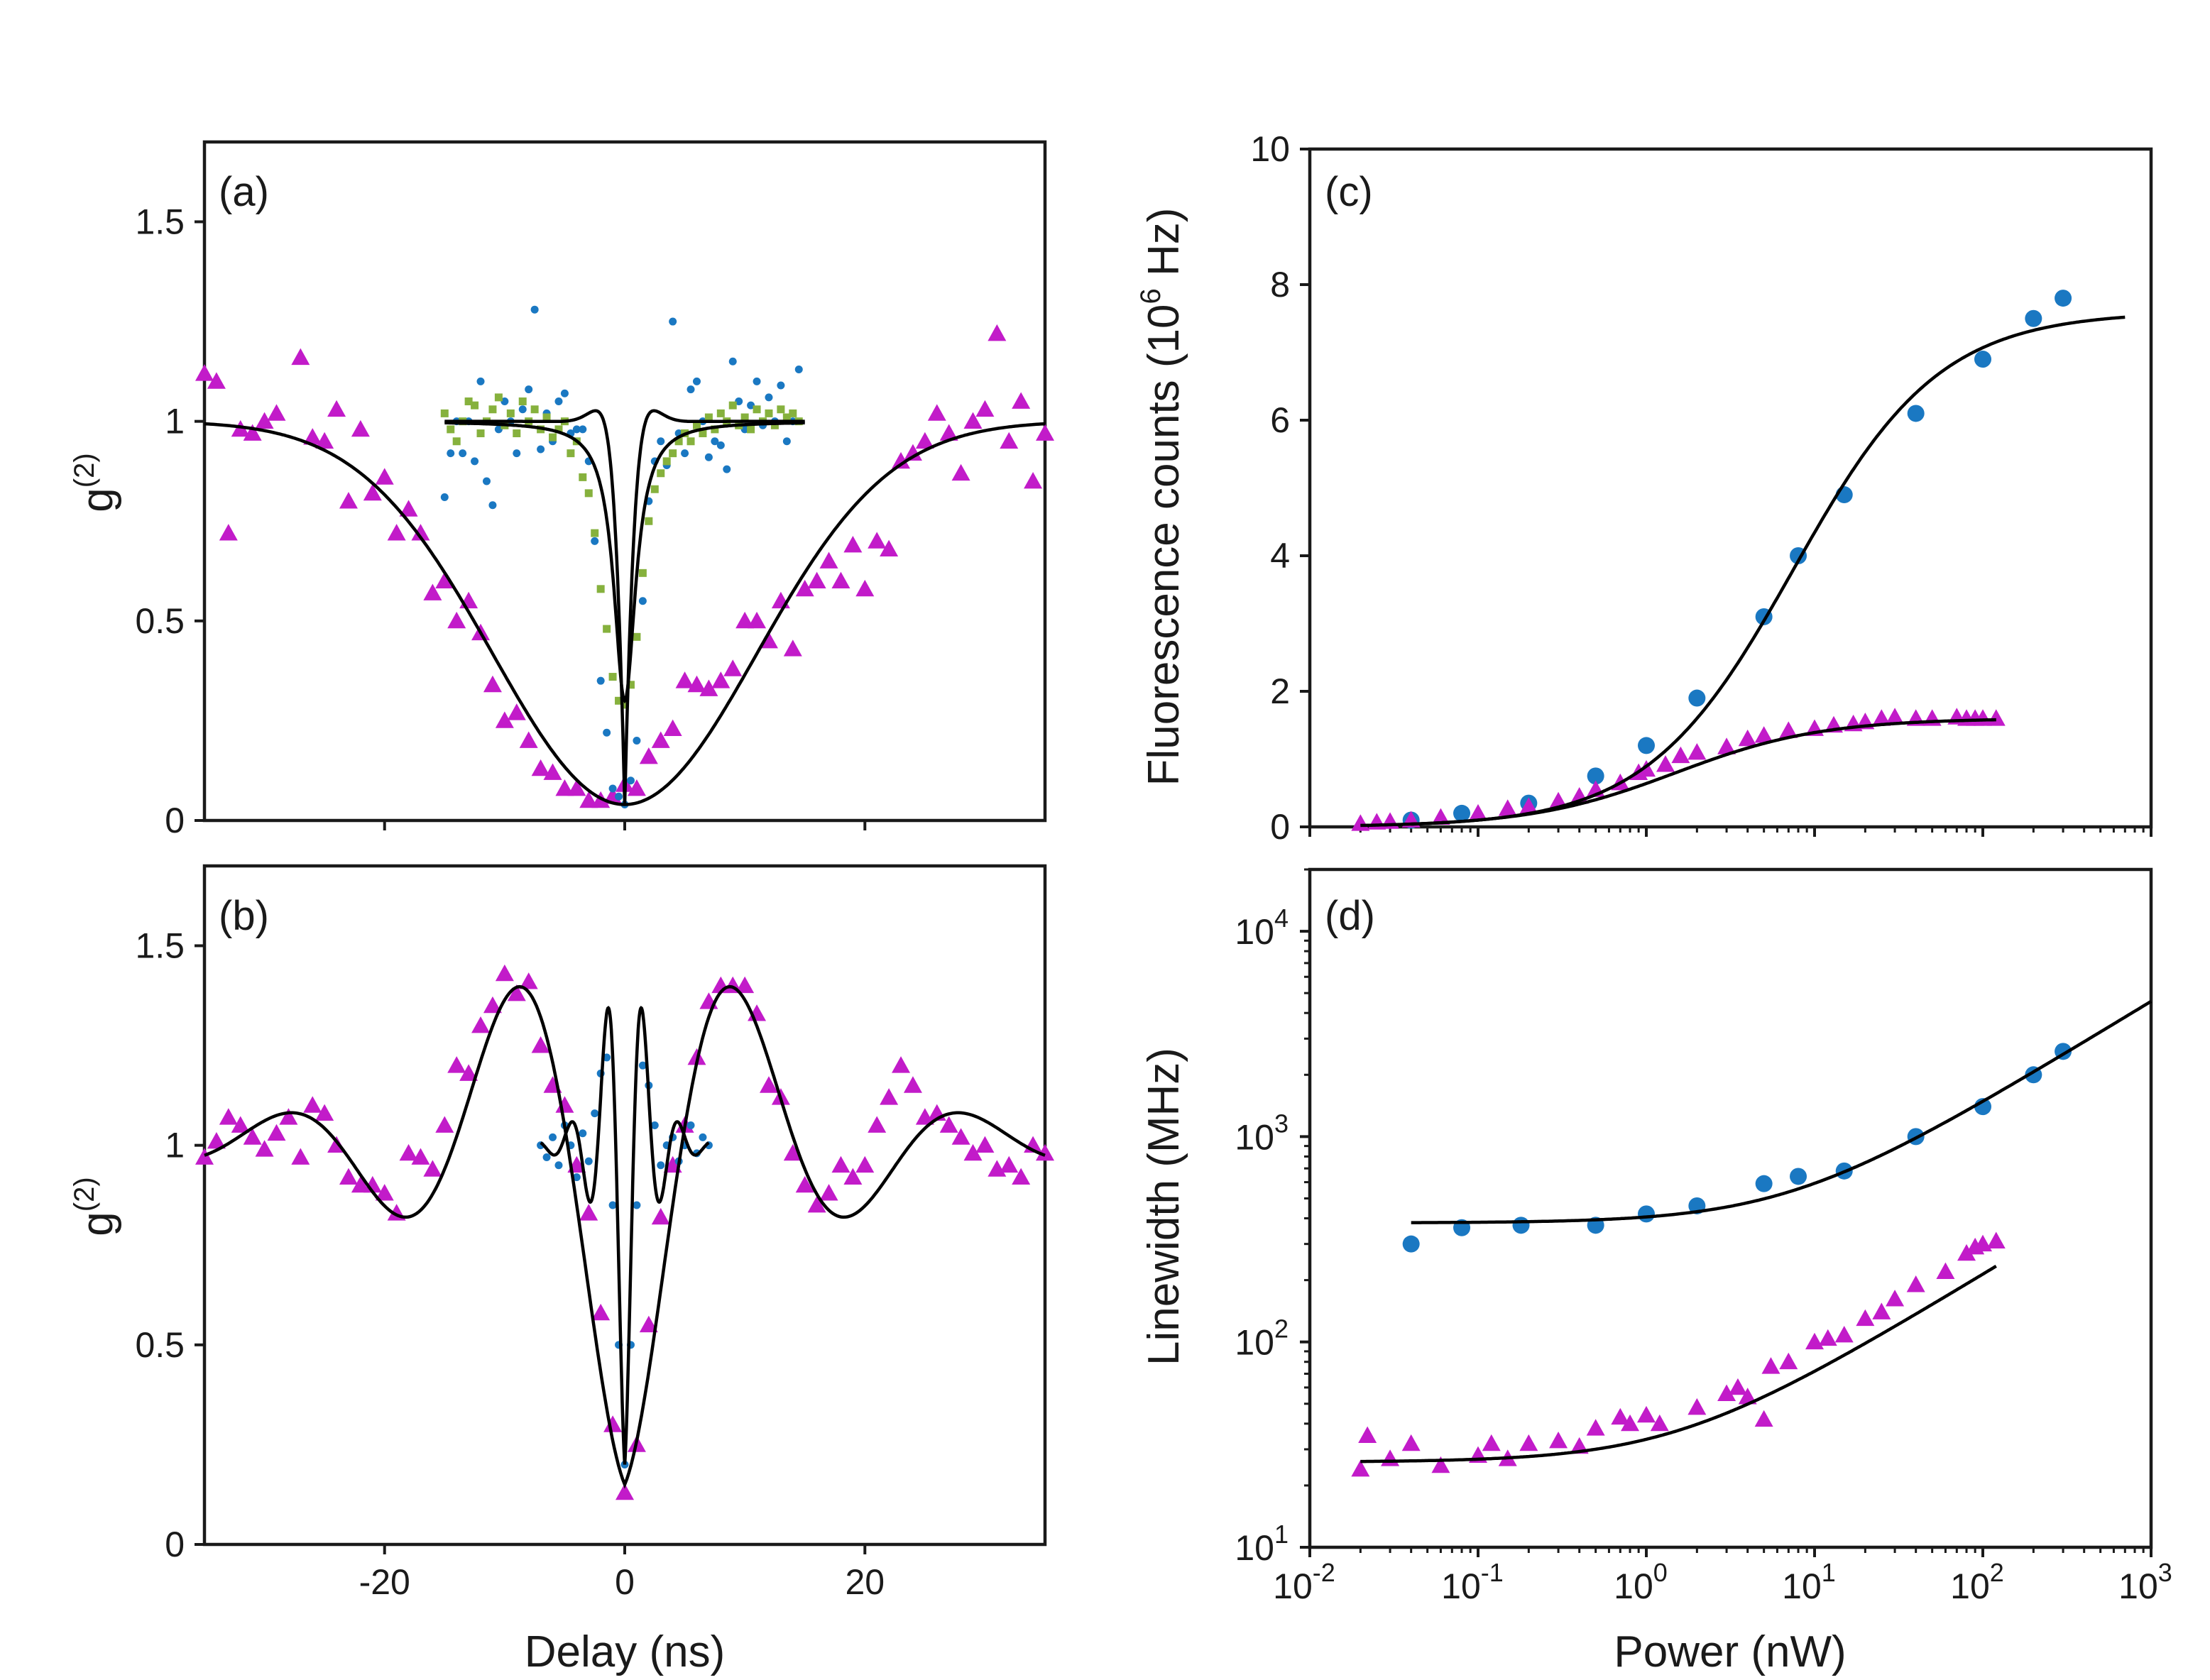 This screenshot has height=1680, width=2210. What do you see at coordinates (1350, 916) in the screenshot?
I see `panel-d-label: (d)` at bounding box center [1350, 916].